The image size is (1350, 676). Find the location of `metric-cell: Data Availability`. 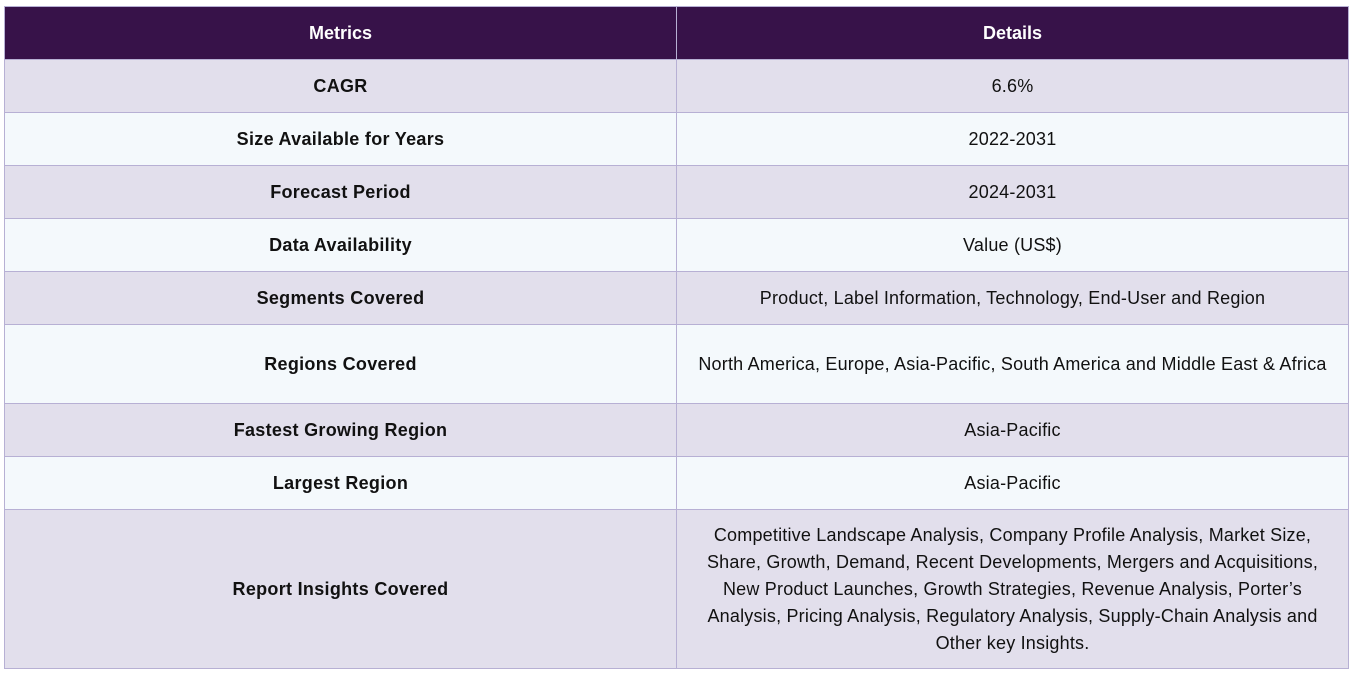

metric-cell: Data Availability is located at coordinates (340, 245).